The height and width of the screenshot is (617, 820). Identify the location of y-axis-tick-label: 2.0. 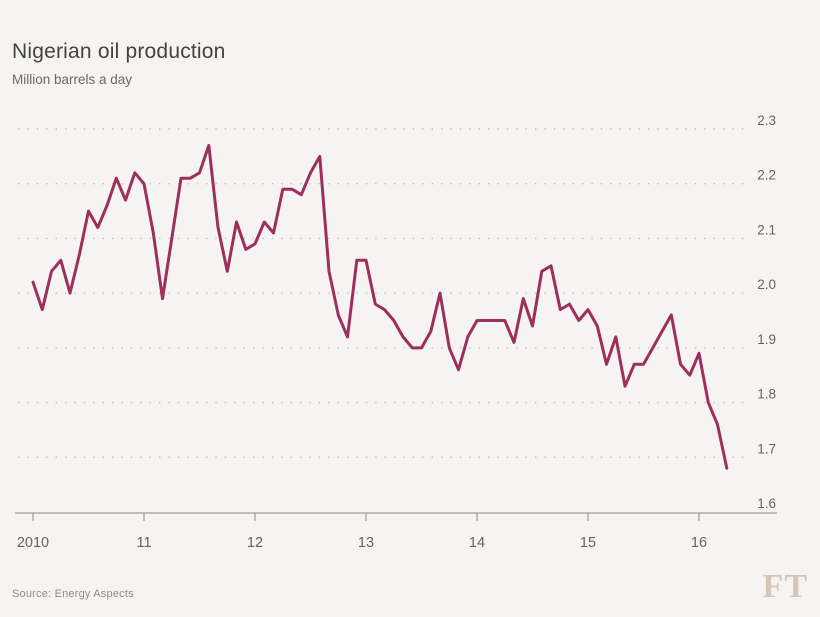
(766, 284).